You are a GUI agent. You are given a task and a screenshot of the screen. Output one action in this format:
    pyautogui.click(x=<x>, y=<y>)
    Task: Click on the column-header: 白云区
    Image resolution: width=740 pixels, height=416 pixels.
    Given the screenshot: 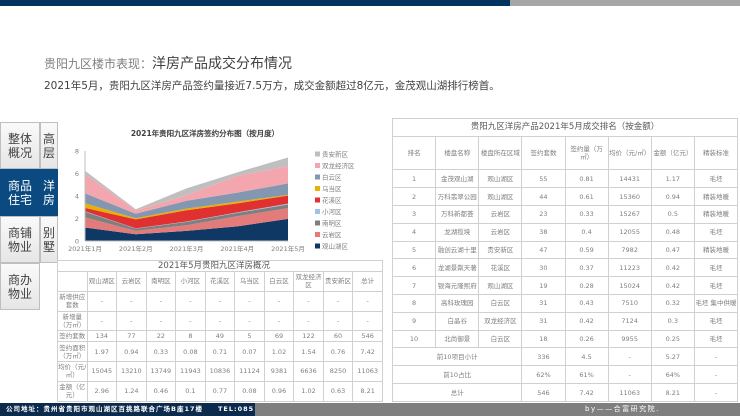 What is the action you would take?
    pyautogui.click(x=279, y=281)
    